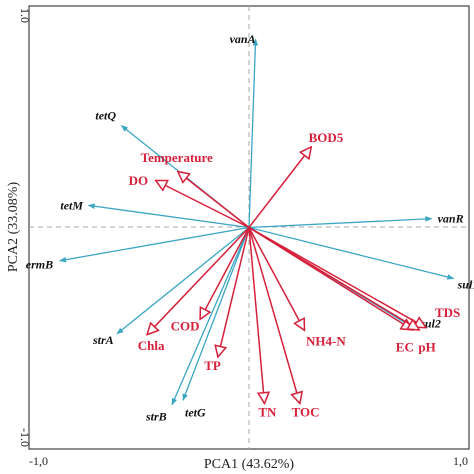 This screenshot has width=474, height=474. I want to click on env-arrow-ph, so click(333, 278).